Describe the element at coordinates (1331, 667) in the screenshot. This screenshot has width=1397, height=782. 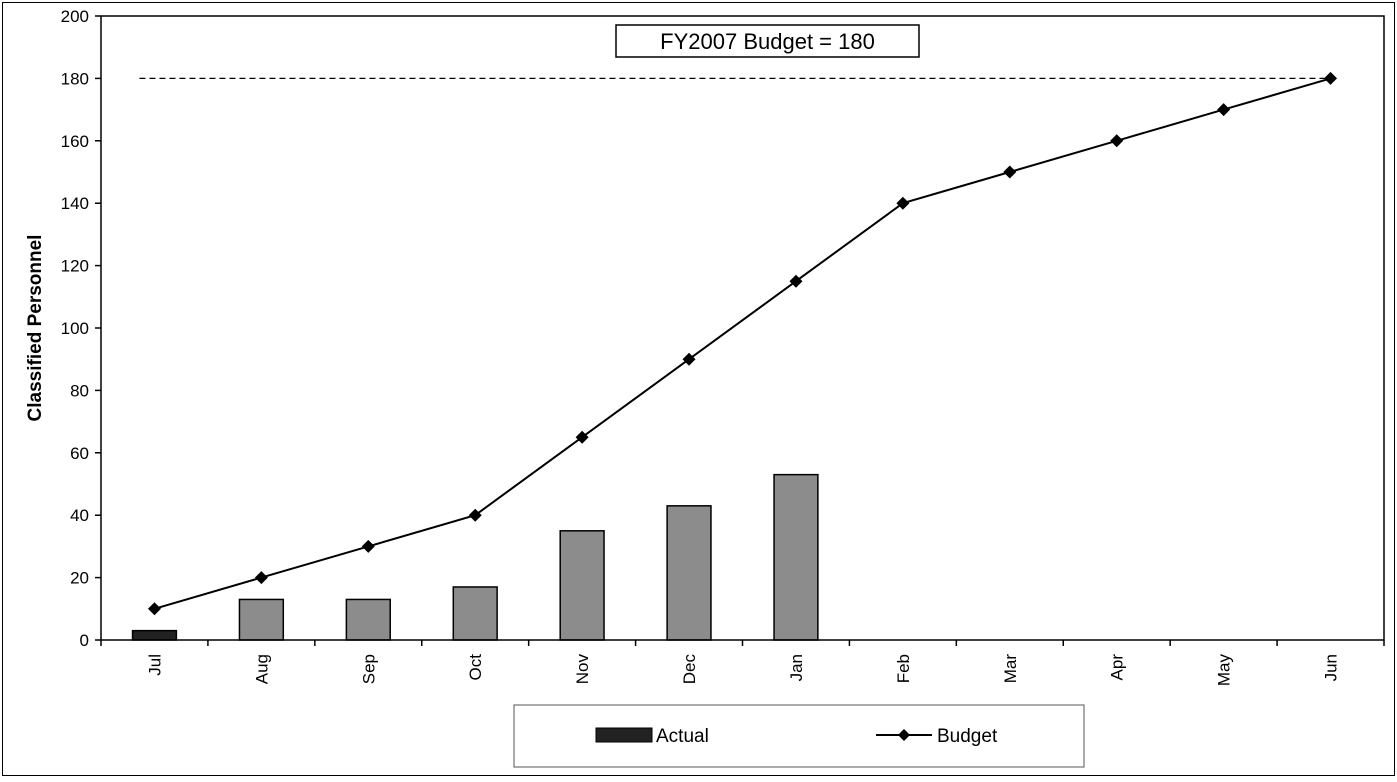
I see `x-tick-label: Jun` at that location.